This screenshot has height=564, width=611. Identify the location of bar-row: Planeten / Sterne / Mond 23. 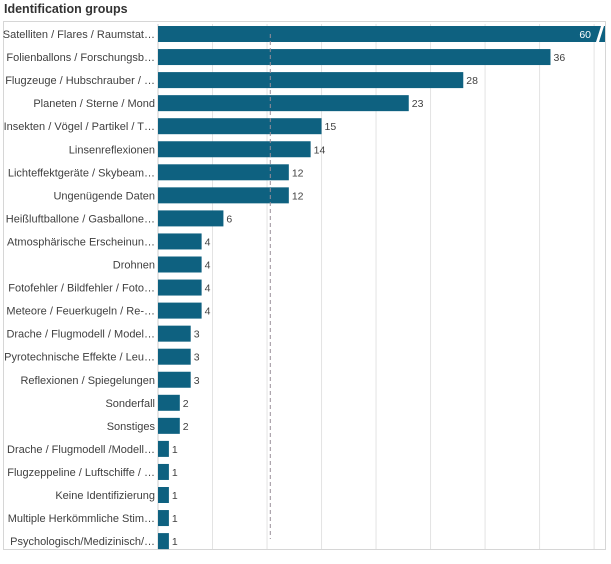
(228, 103).